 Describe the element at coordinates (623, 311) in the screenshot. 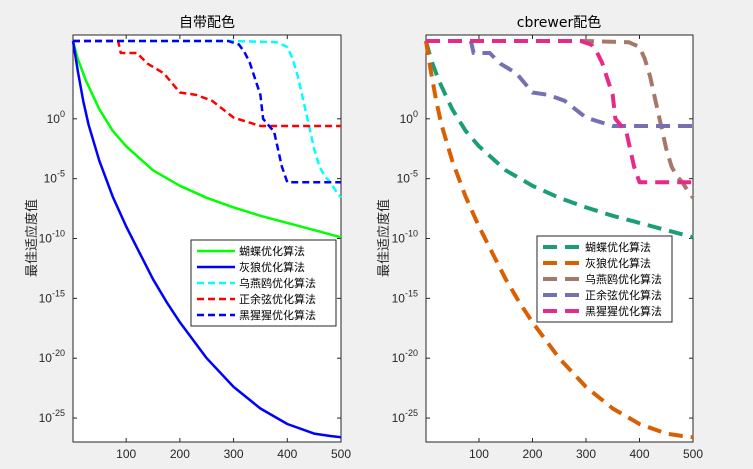

I see `right-legend-label-5: 黑猩猩优化算法` at that location.